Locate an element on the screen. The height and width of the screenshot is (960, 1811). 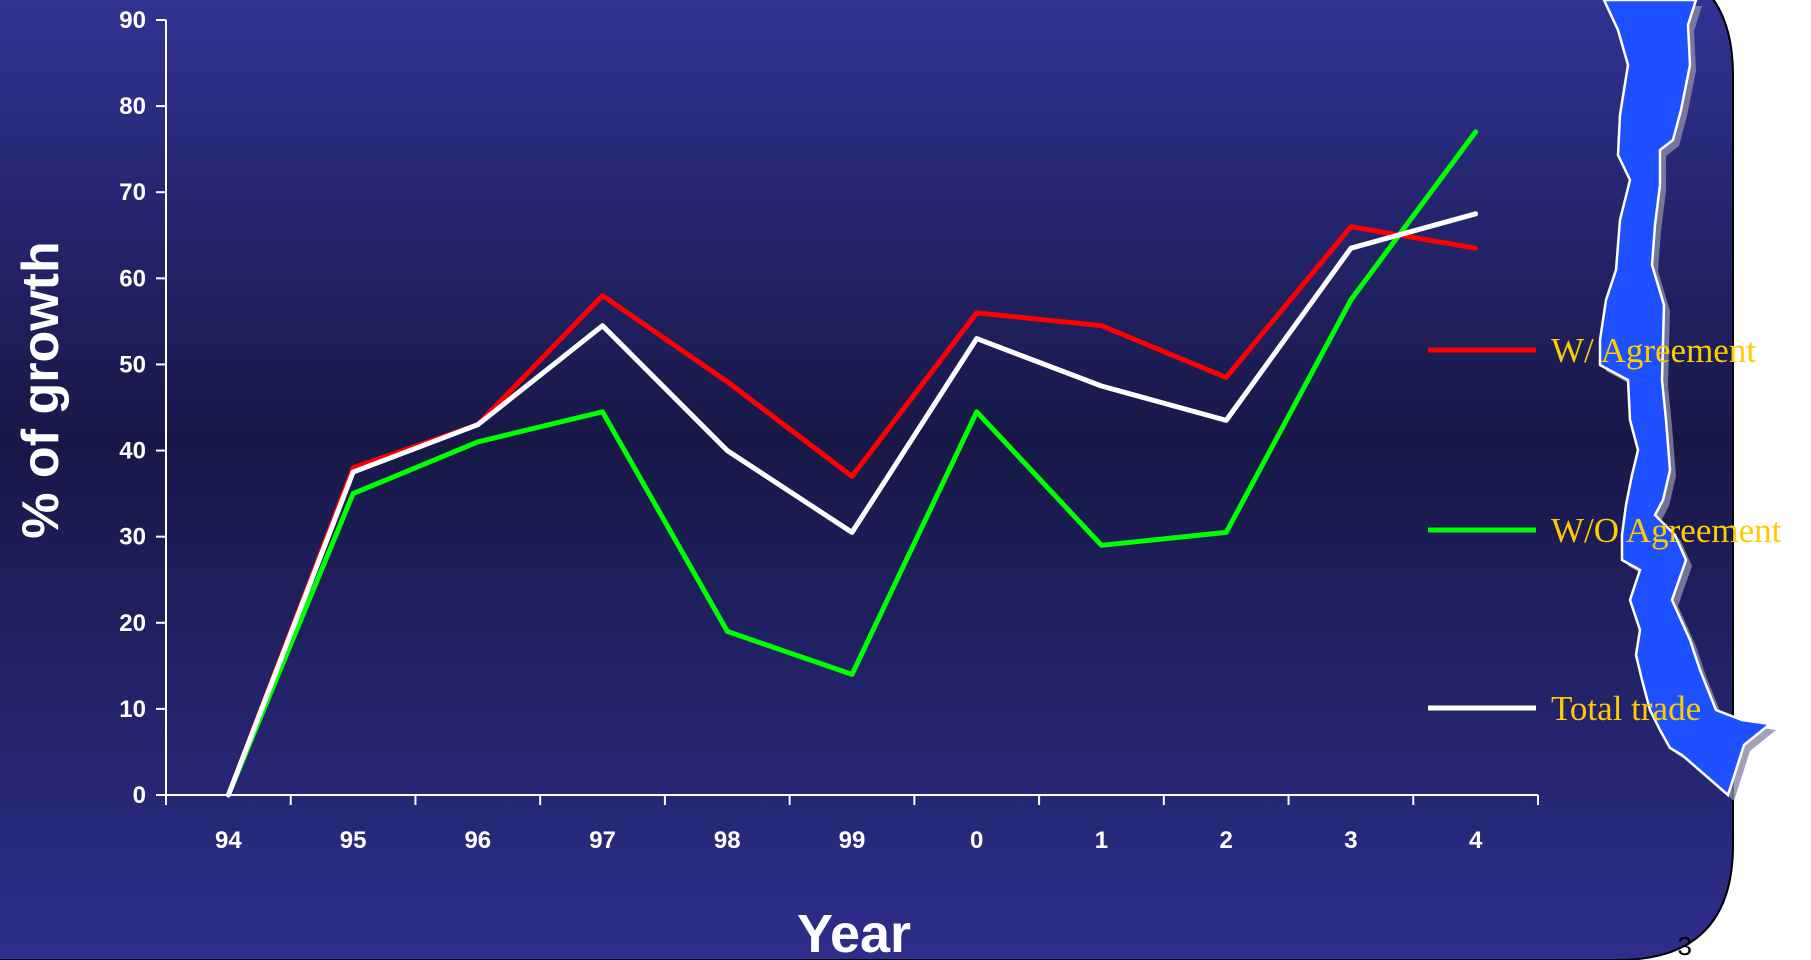
y-tick-label: 30 is located at coordinates (132, 537).